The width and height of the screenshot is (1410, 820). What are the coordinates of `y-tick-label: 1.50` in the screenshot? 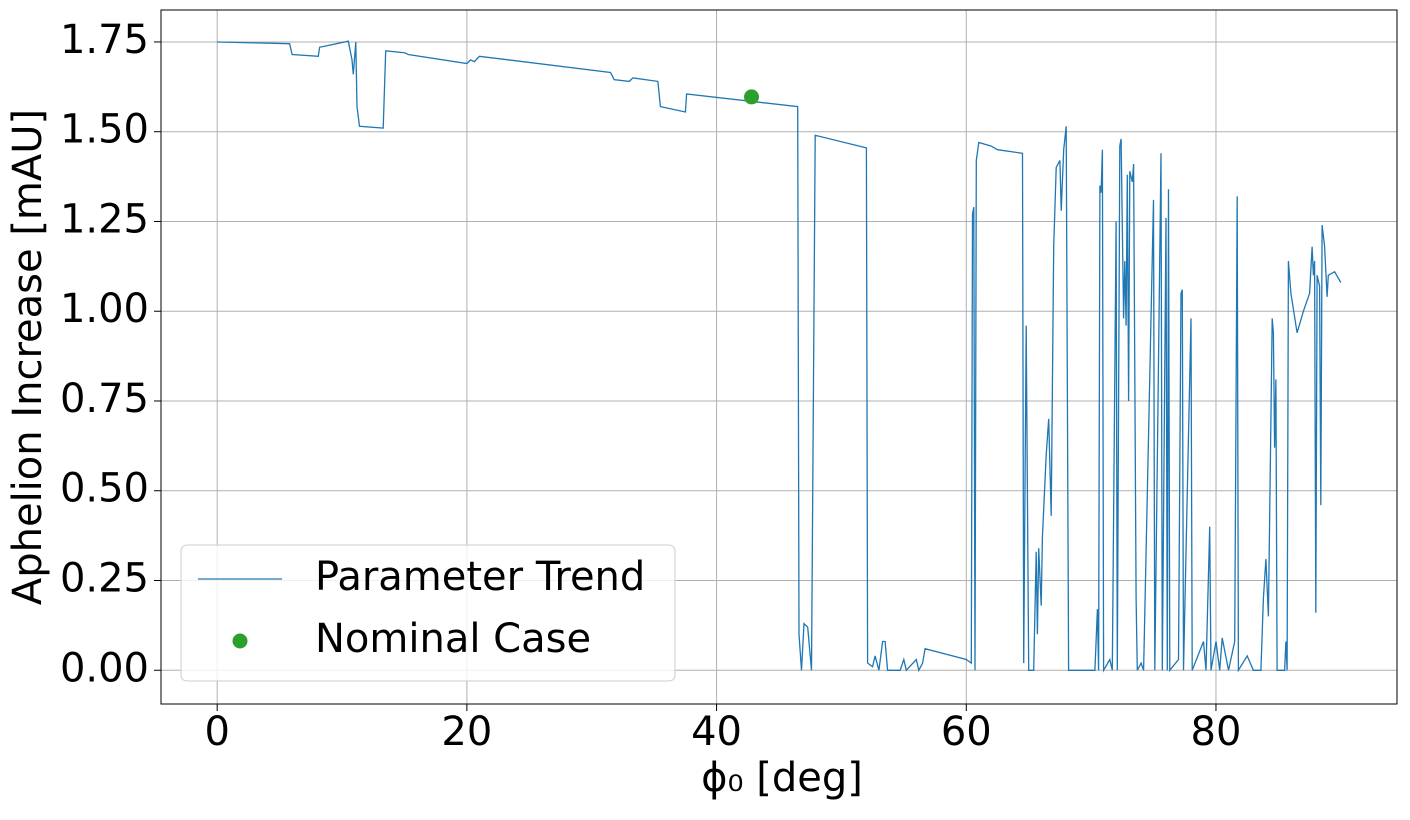 It's located at (104, 130).